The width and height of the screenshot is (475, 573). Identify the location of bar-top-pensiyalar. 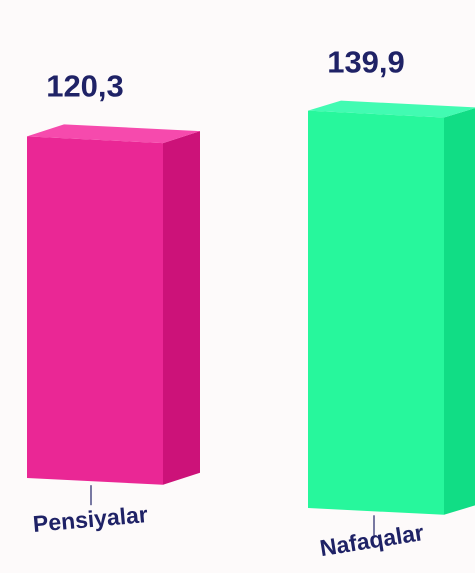
(113, 134).